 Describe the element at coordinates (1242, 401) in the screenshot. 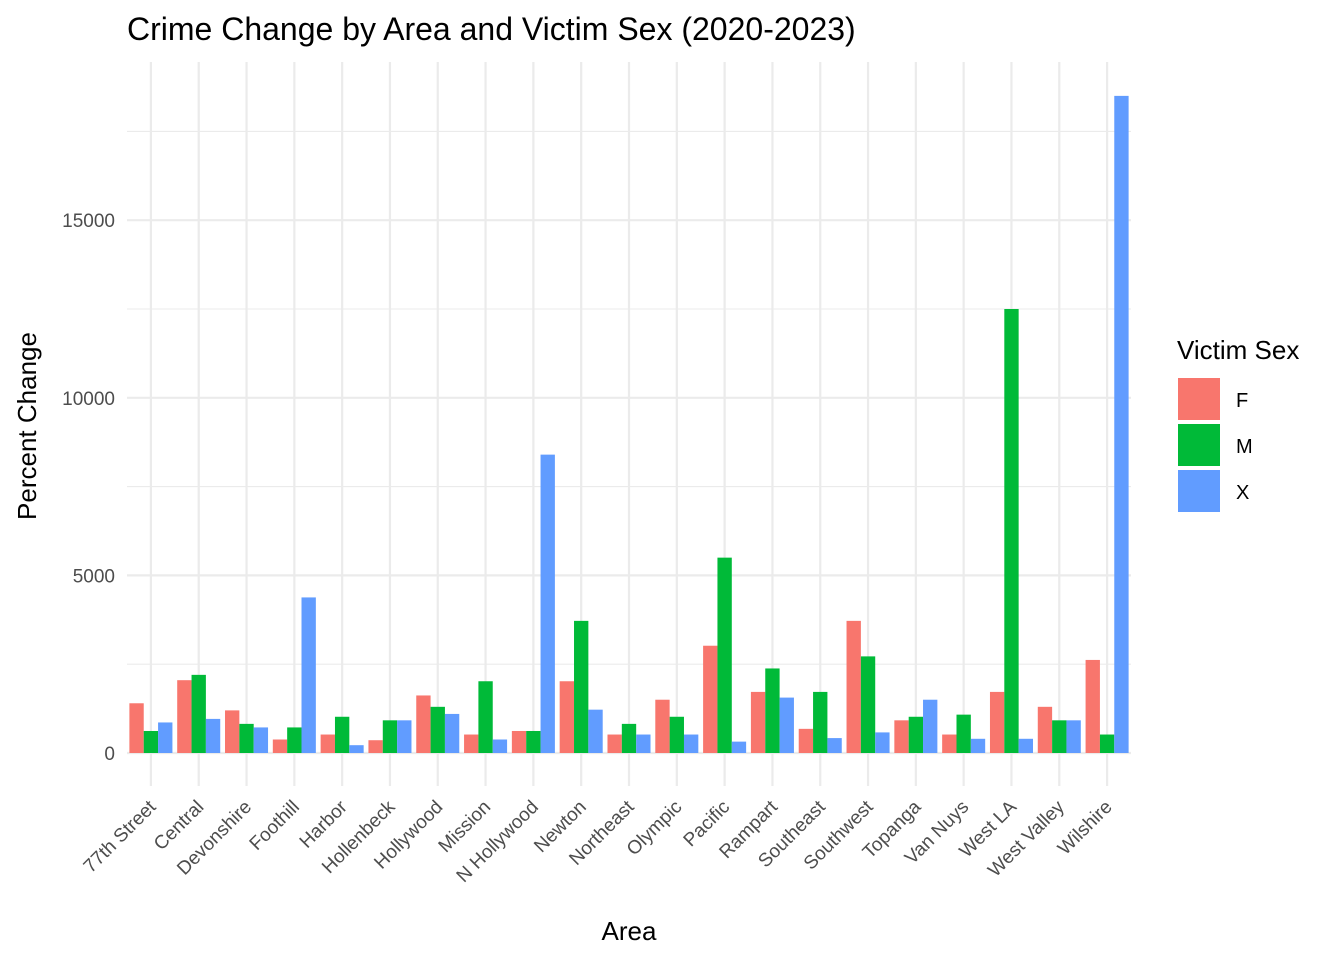

I see `legend-label-F: F` at that location.